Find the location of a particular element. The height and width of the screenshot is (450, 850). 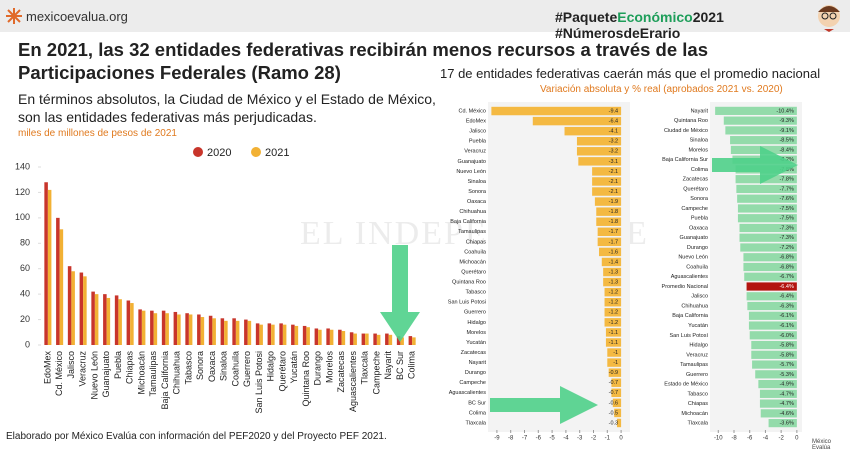

category-label: BC Sur is located at coordinates (477, 403).